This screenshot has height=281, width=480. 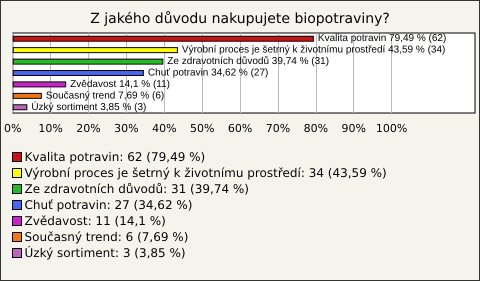 I want to click on x-tick-label: 70%, so click(x=278, y=128).